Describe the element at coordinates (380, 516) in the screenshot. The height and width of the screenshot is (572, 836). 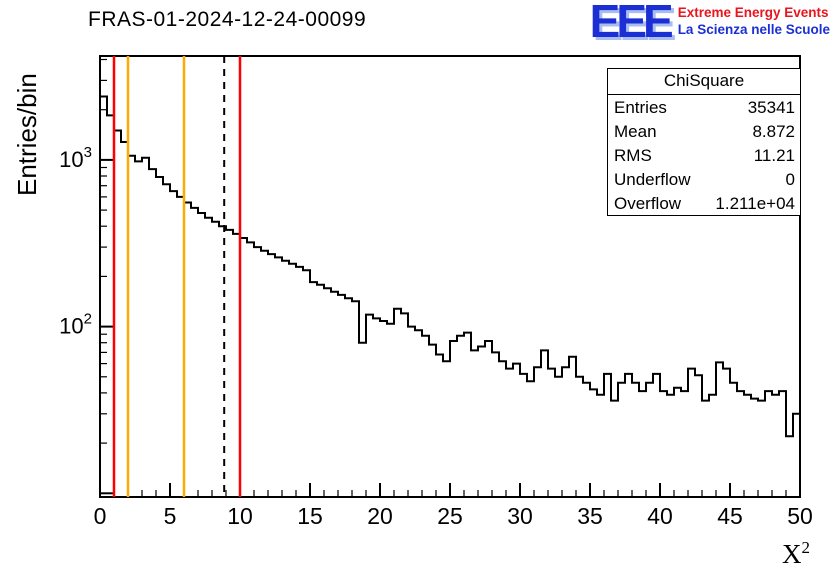
I see `x-tick-label: 20` at that location.